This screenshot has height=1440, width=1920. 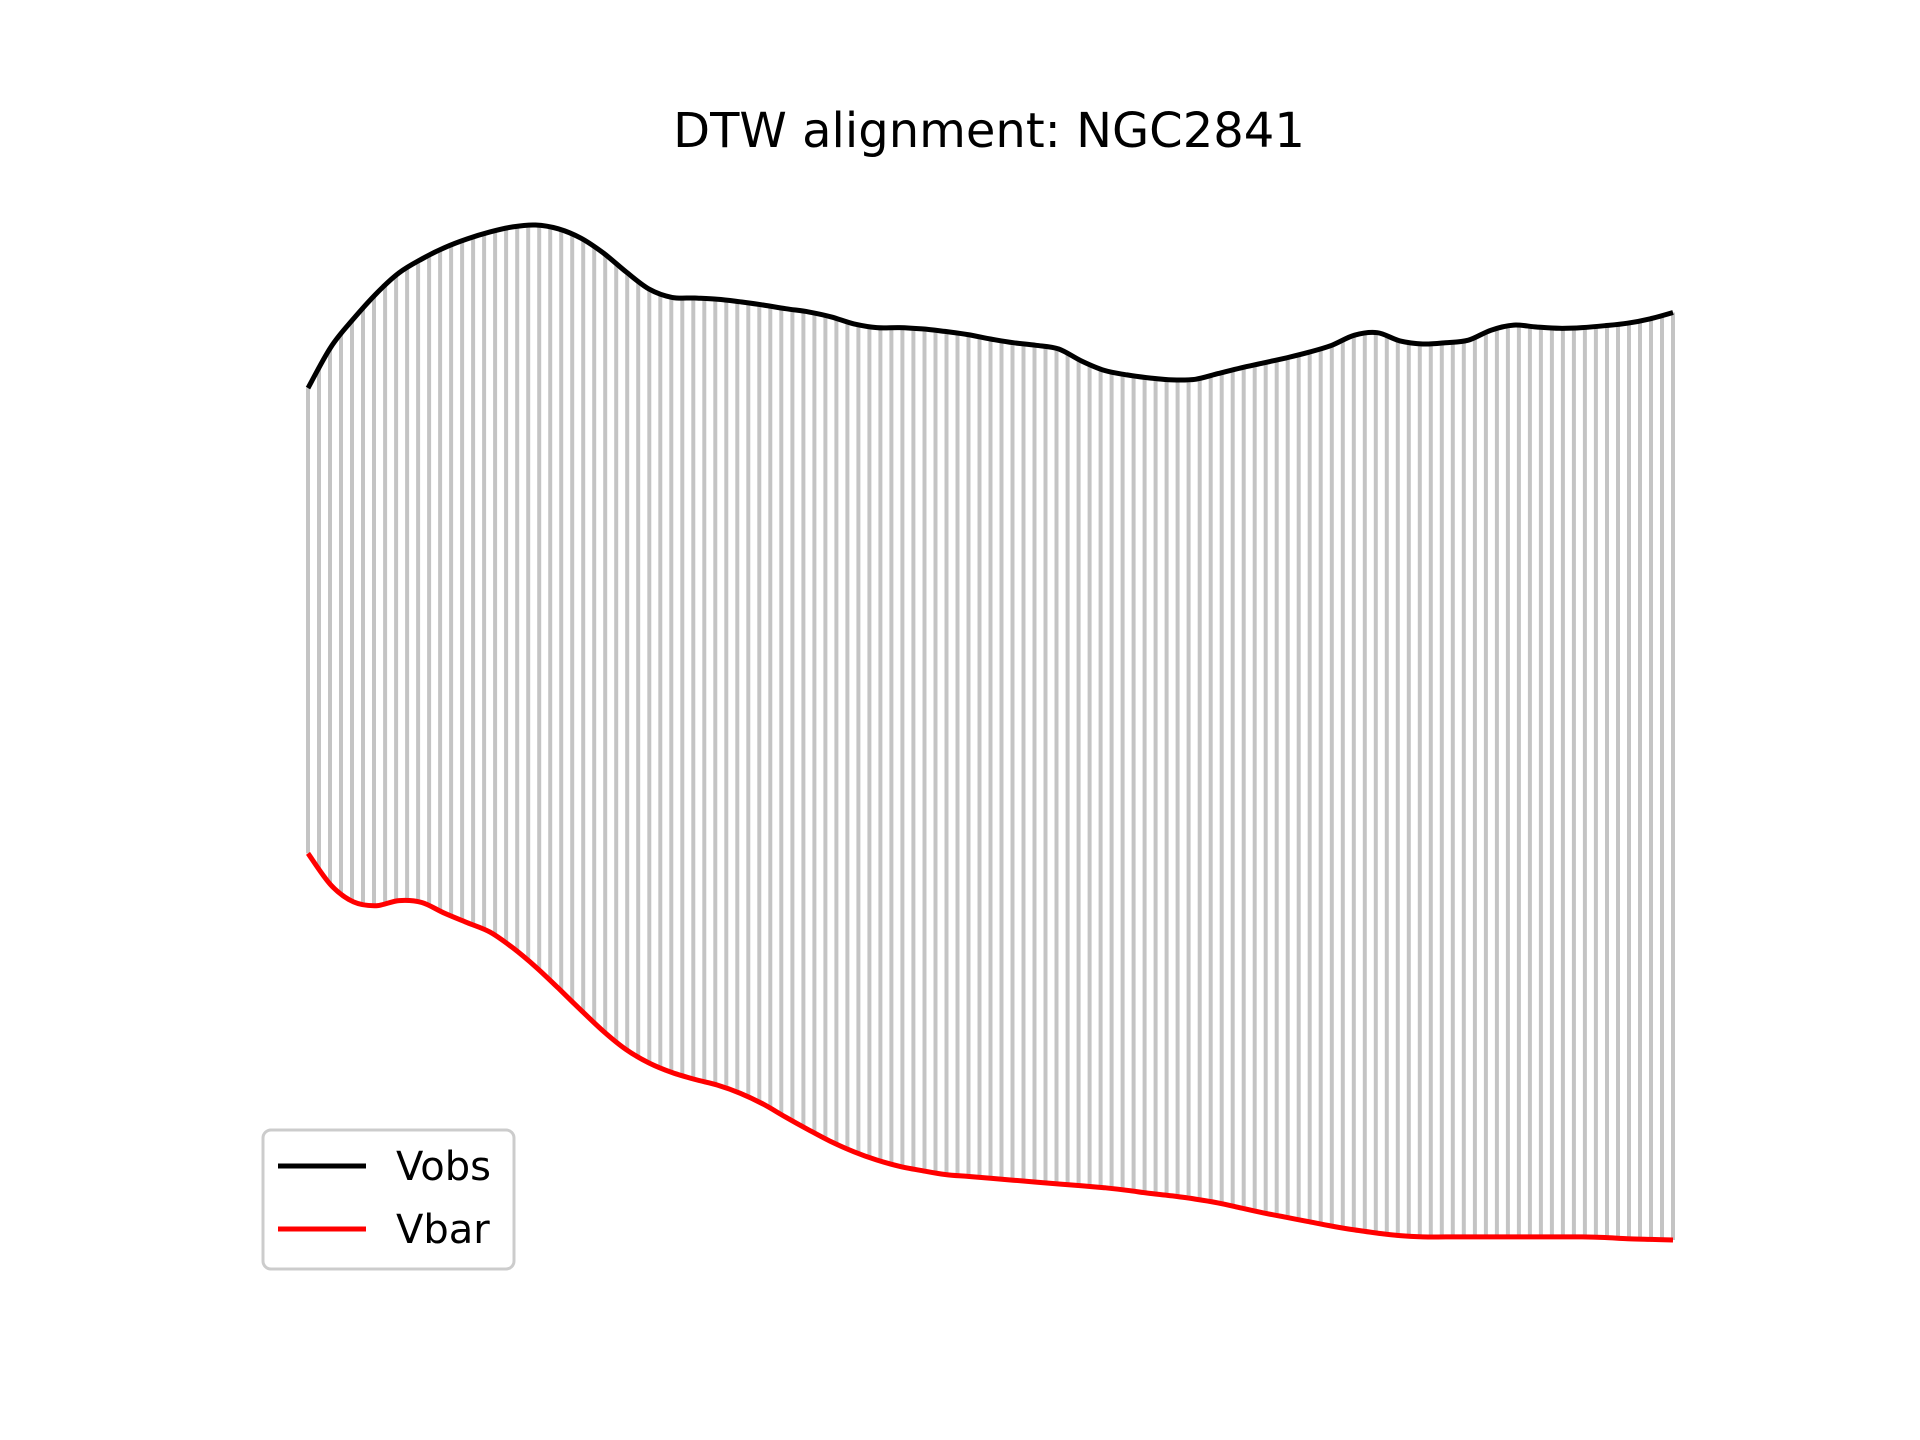 I want to click on series-line-vobs, so click(x=989, y=306).